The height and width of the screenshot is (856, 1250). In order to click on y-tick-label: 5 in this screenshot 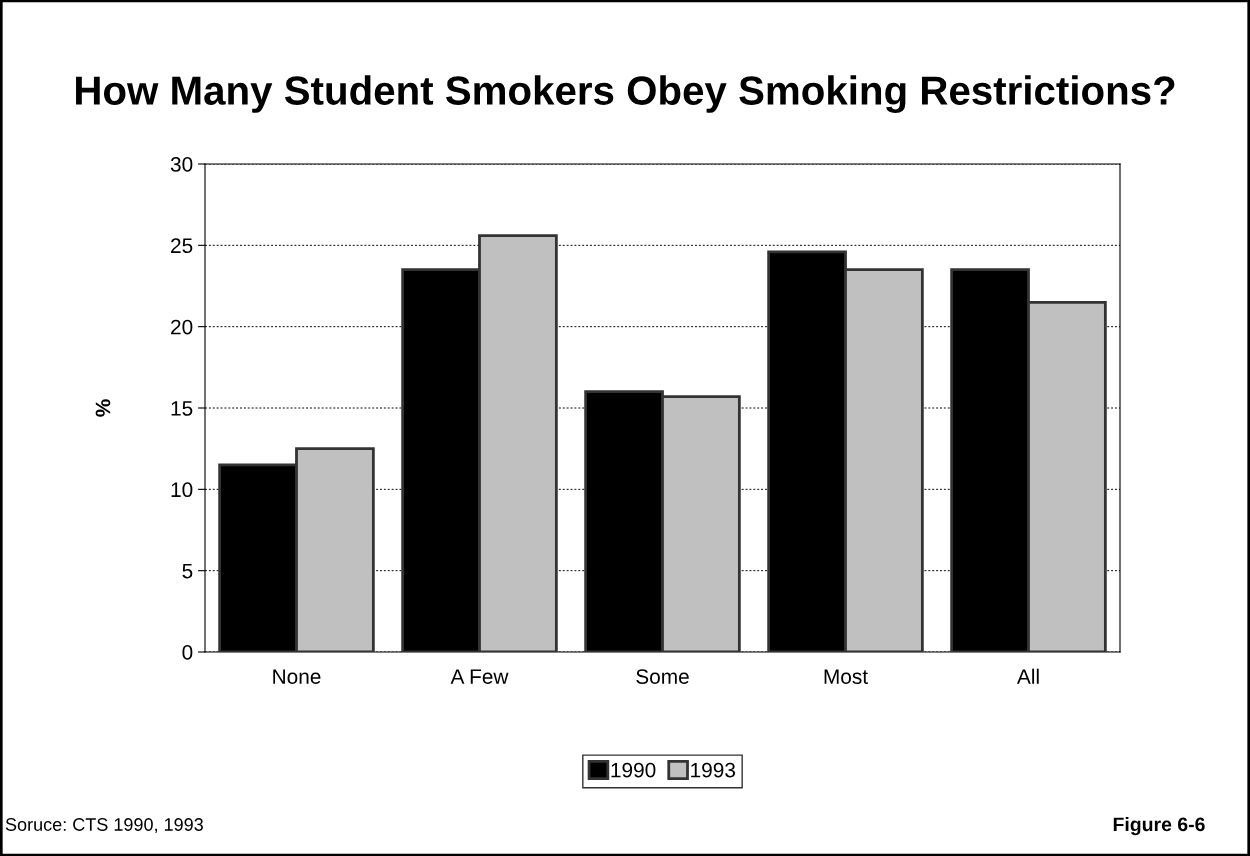, I will do `click(187, 571)`.